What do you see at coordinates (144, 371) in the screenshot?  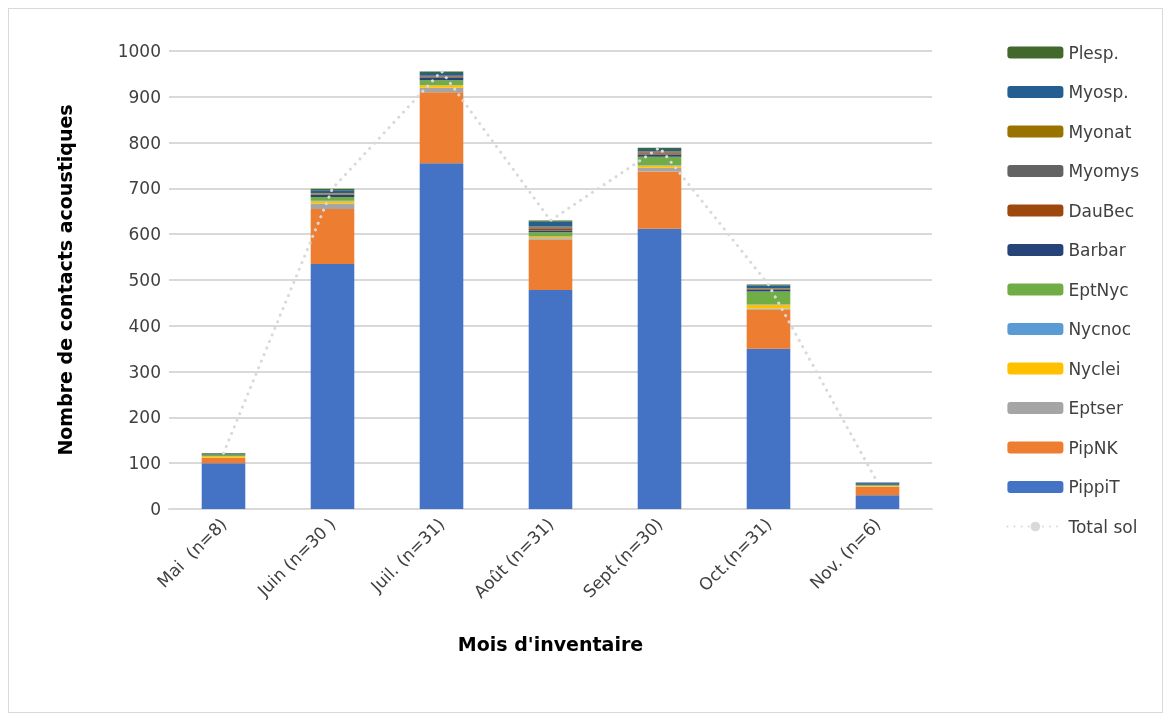 I see `y-tick-label: 300` at bounding box center [144, 371].